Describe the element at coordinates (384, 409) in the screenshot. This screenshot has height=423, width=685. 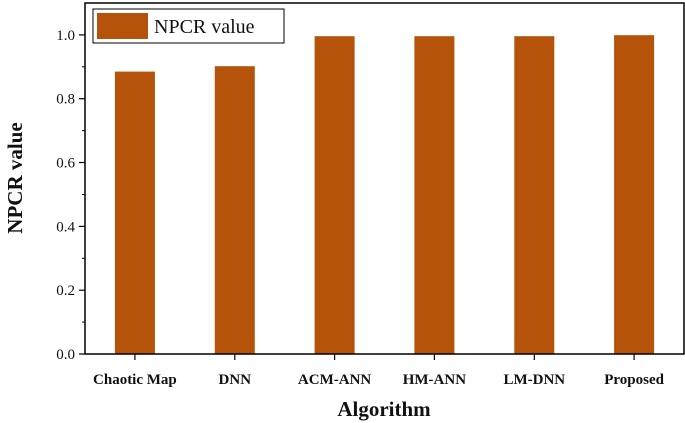
I see `x-axis-title: Algorithm` at that location.